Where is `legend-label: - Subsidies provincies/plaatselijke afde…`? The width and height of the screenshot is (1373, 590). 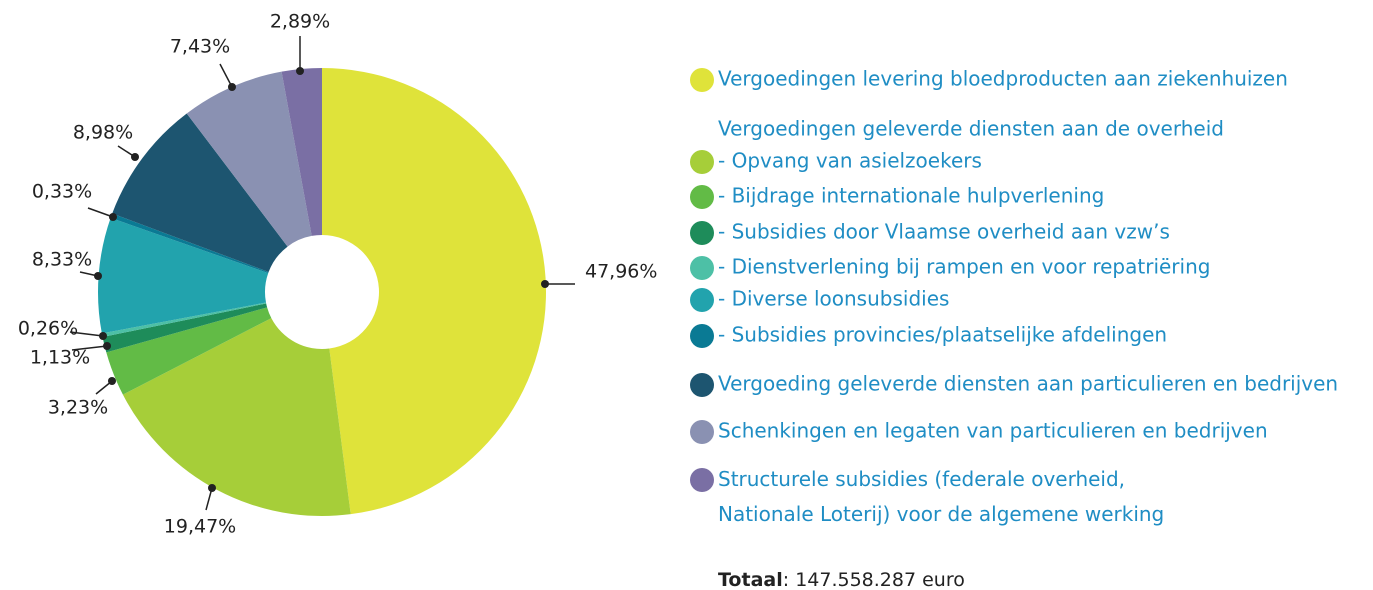
legend-label: - Subsidies provincies/plaatselijke afde… is located at coordinates (942, 335).